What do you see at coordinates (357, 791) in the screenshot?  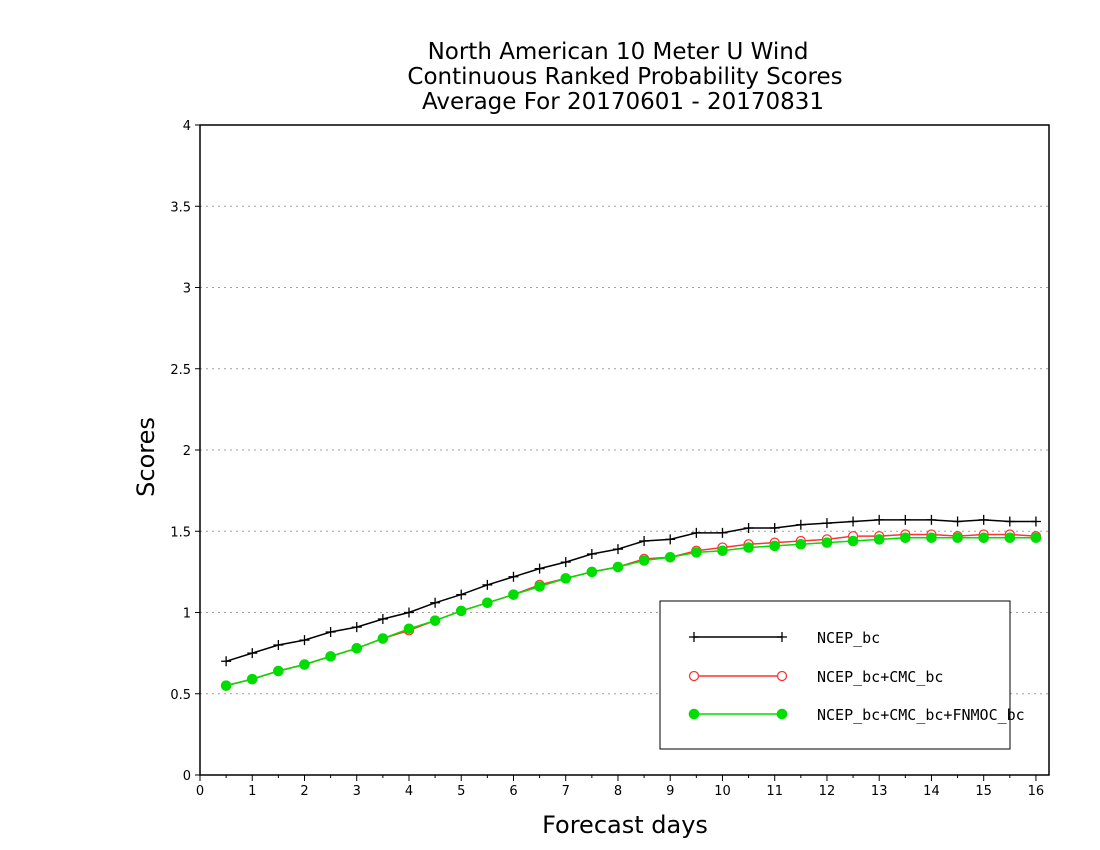 I see `x-tick-label: 3` at bounding box center [357, 791].